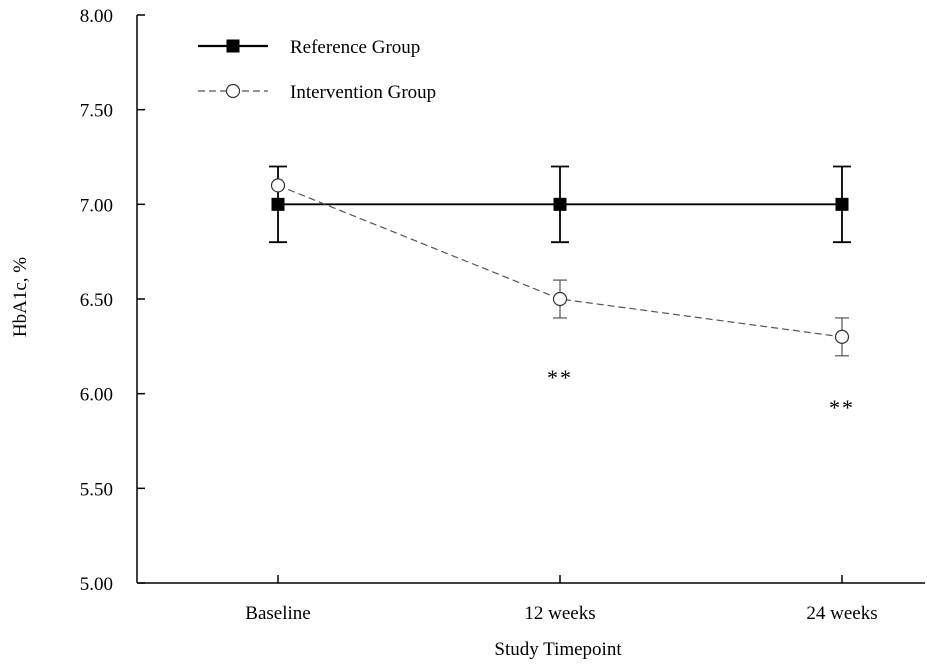  What do you see at coordinates (20, 297) in the screenshot?
I see `y-axis-title: HbA1c, %` at bounding box center [20, 297].